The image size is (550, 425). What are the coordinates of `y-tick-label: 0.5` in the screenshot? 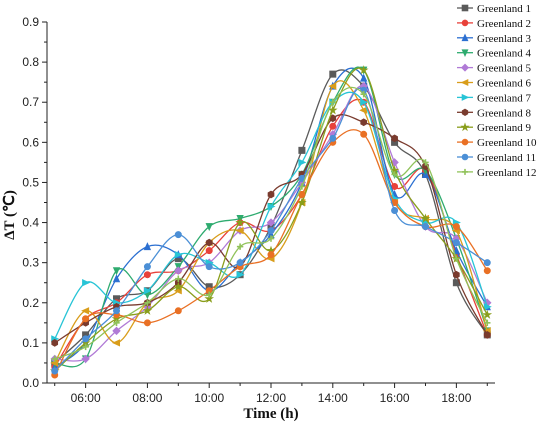 It's located at (30, 182).